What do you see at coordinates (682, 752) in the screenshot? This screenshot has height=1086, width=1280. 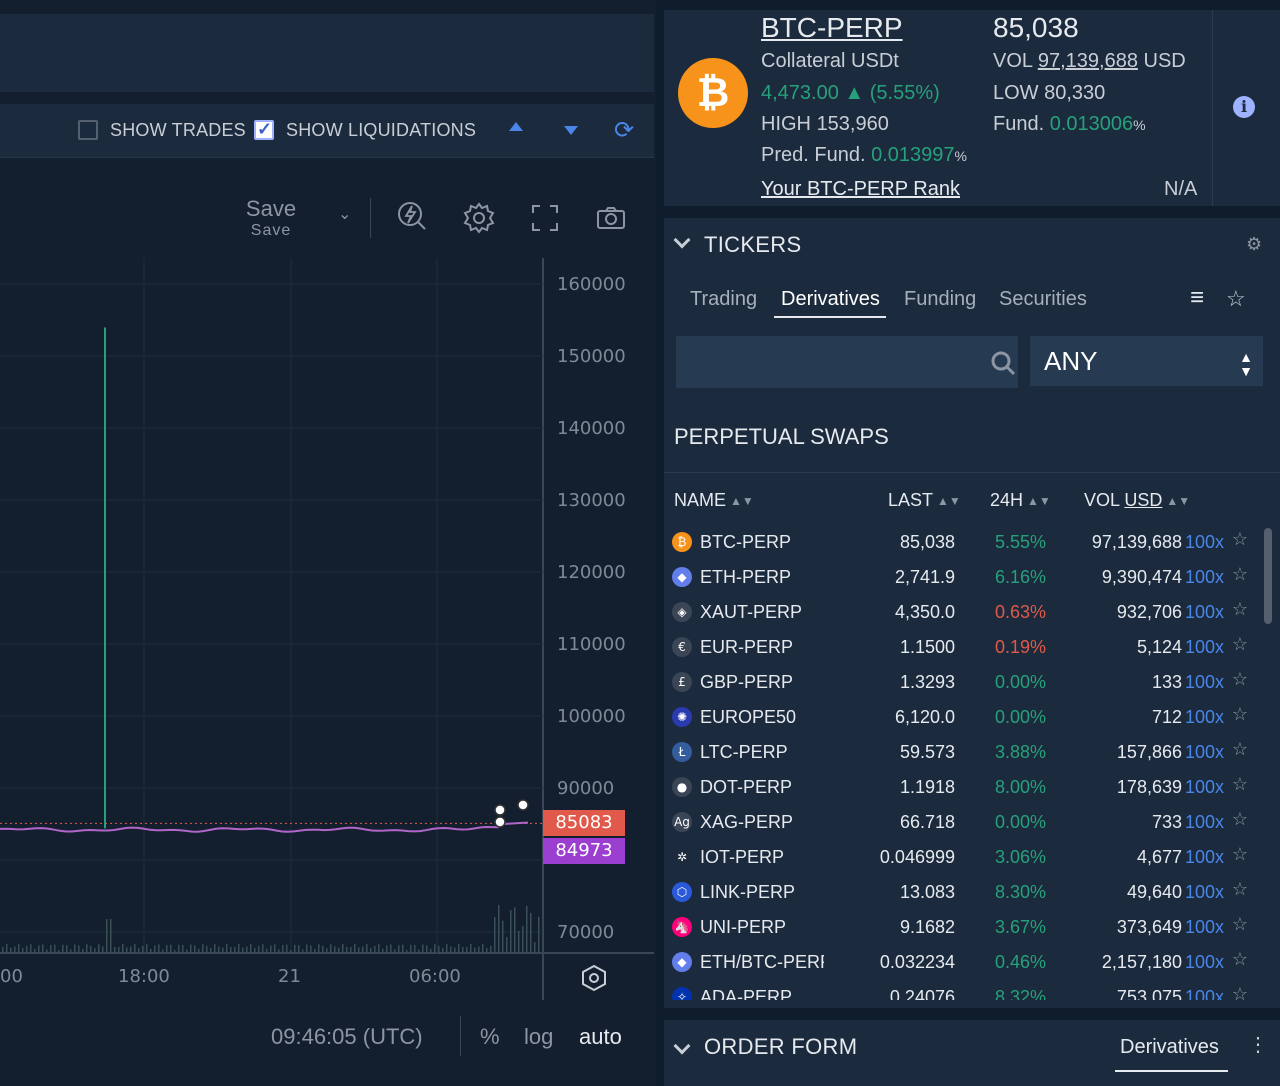 I see `coin-icon: Ł` at bounding box center [682, 752].